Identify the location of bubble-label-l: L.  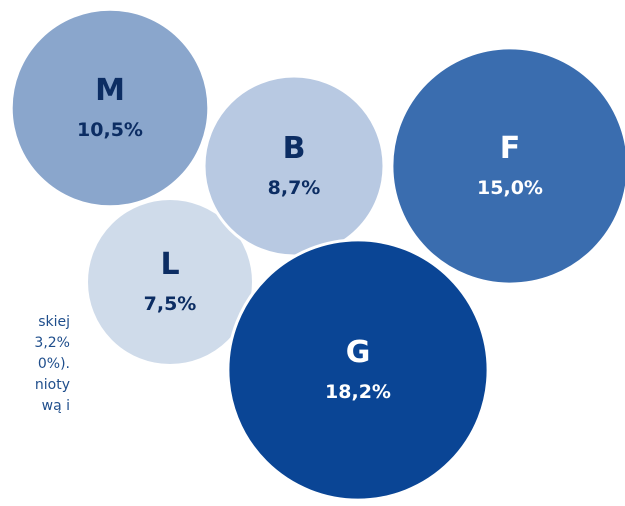
(169, 264).